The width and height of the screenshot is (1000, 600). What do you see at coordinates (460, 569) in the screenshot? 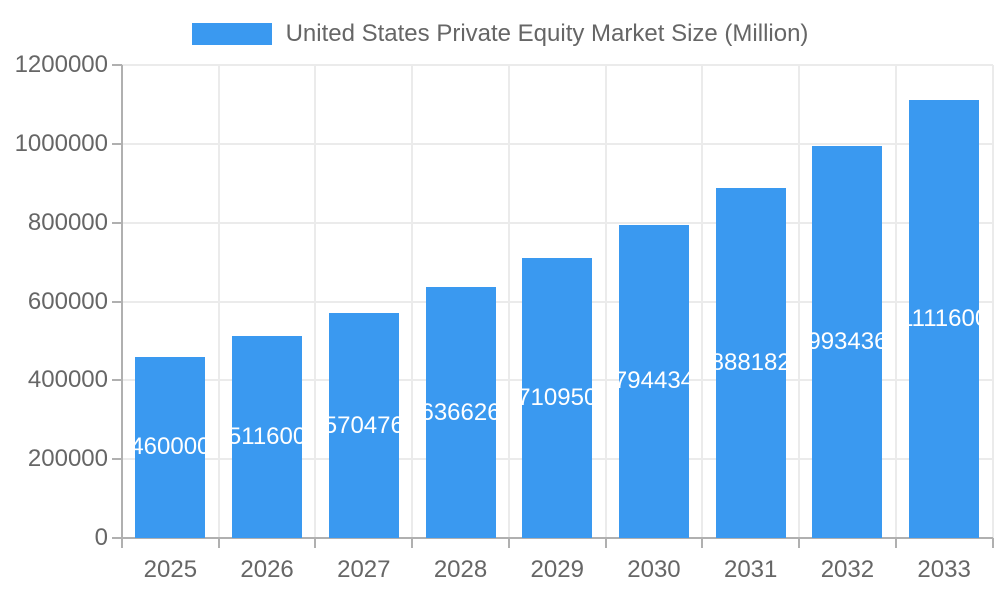
I see `x-axis-tick-label: 2028` at bounding box center [460, 569].